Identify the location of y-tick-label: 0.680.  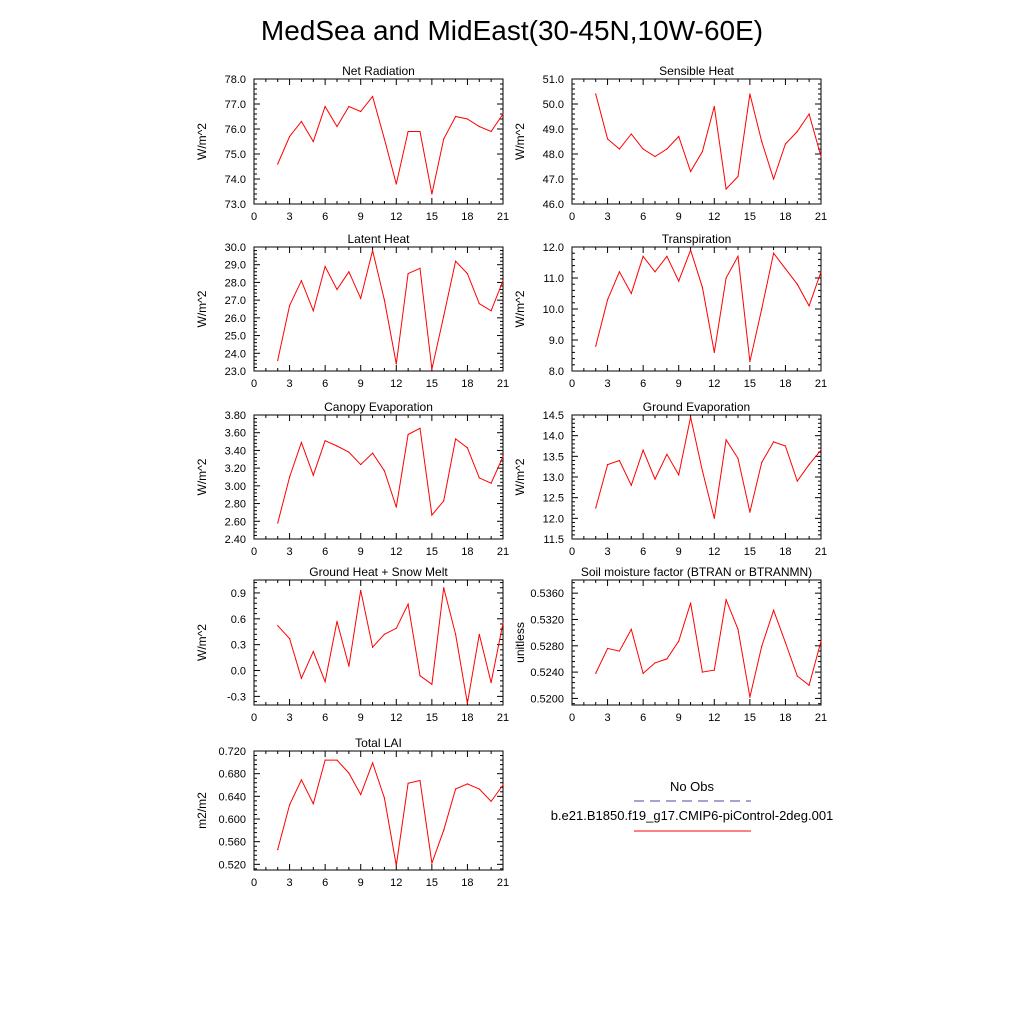
(232, 775).